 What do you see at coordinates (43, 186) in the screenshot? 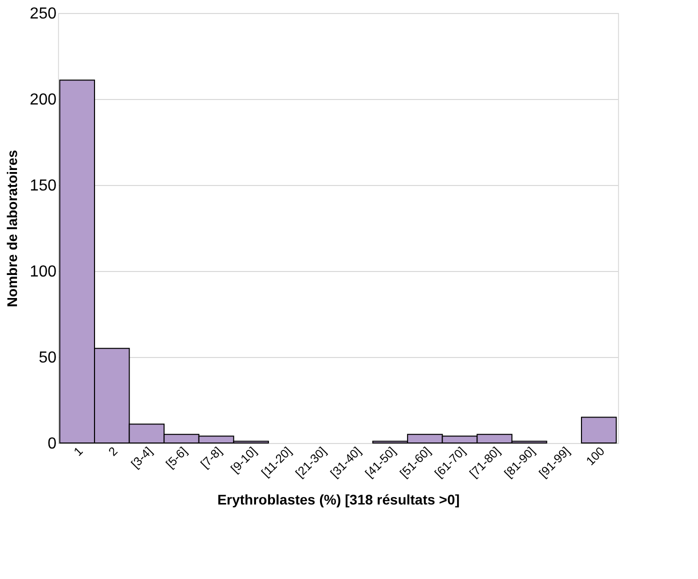
I see `y-tick-label: 150` at bounding box center [43, 186].